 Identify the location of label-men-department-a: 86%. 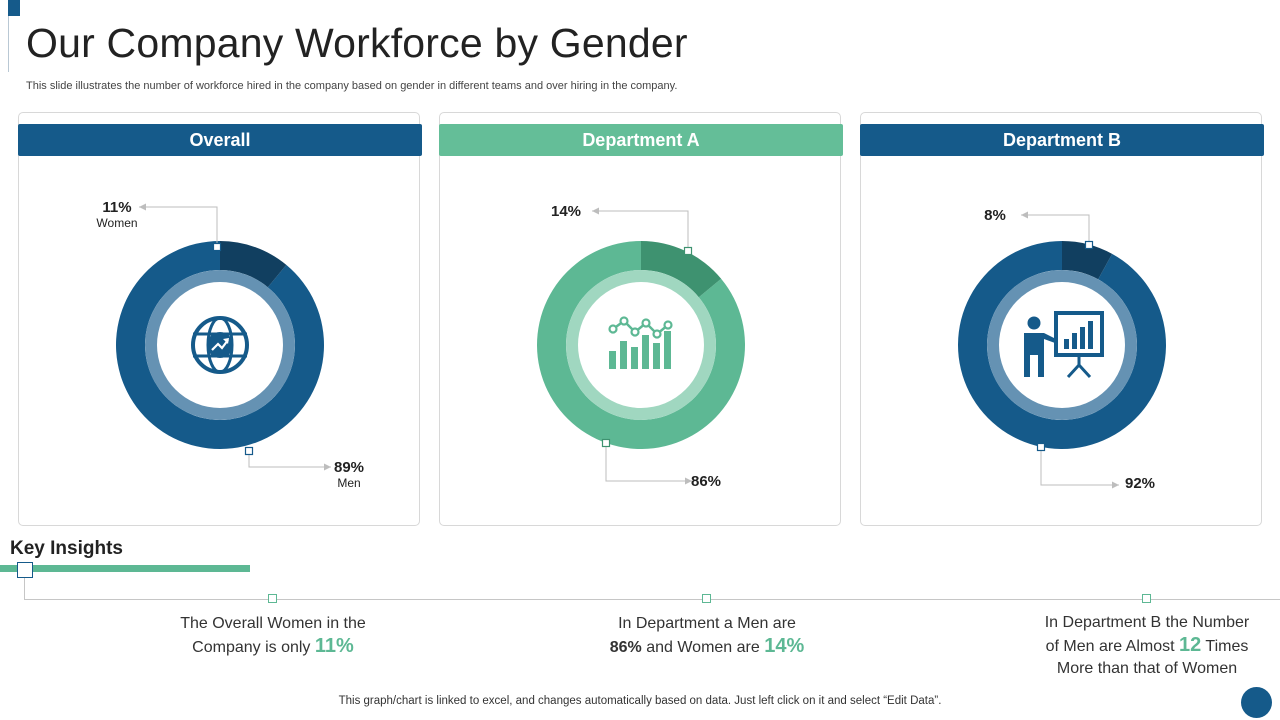
(706, 481).